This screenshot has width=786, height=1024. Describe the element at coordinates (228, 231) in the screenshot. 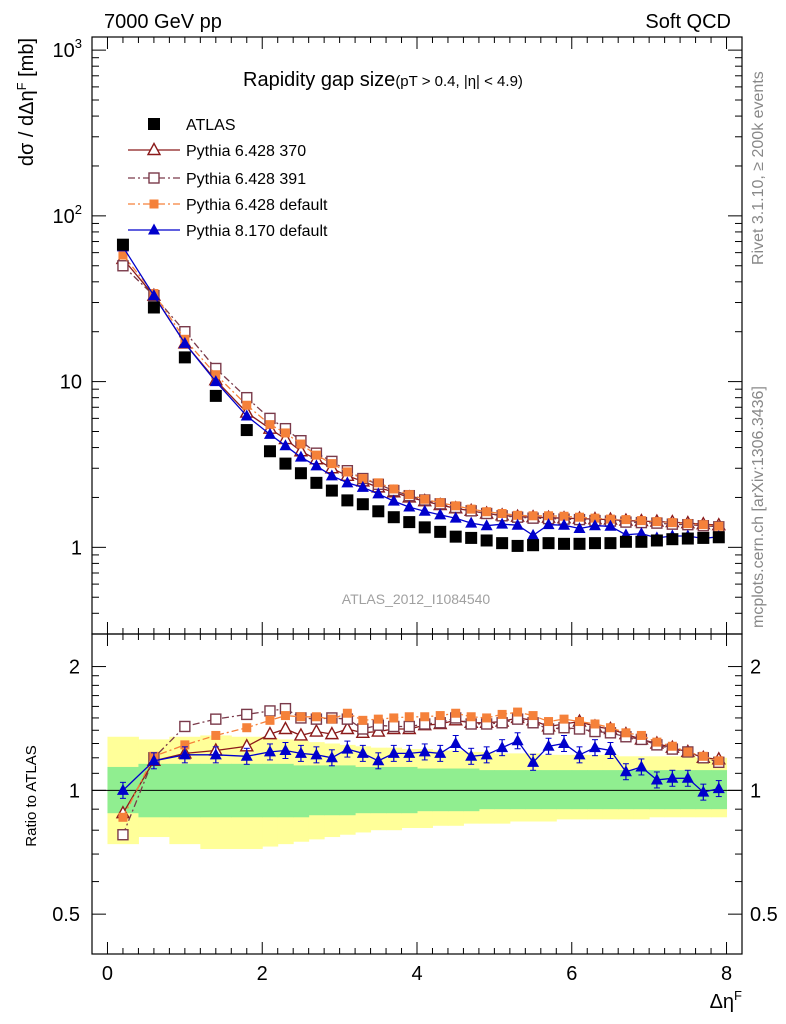

I see `legend-entry-pythia-8-170-default: Pythia 8.170 default` at that location.